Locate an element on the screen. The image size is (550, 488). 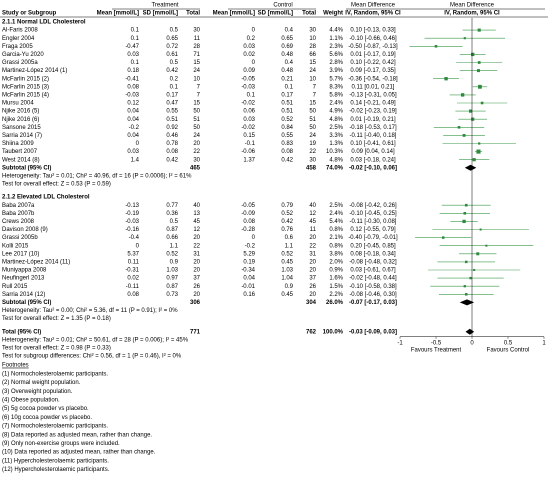
study-name: Mursu 2004 is located at coordinates (18, 104).